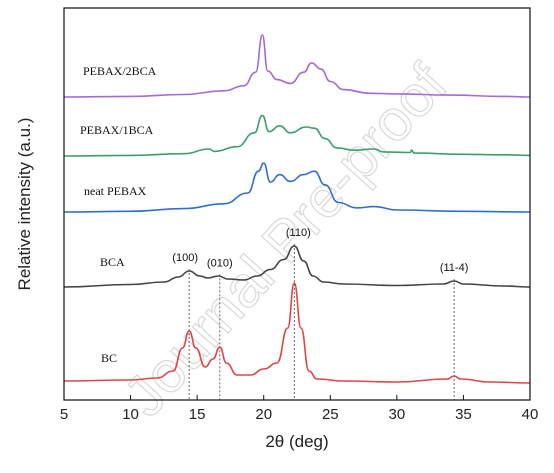 The height and width of the screenshot is (473, 554). I want to click on peak-label: (010), so click(220, 263).